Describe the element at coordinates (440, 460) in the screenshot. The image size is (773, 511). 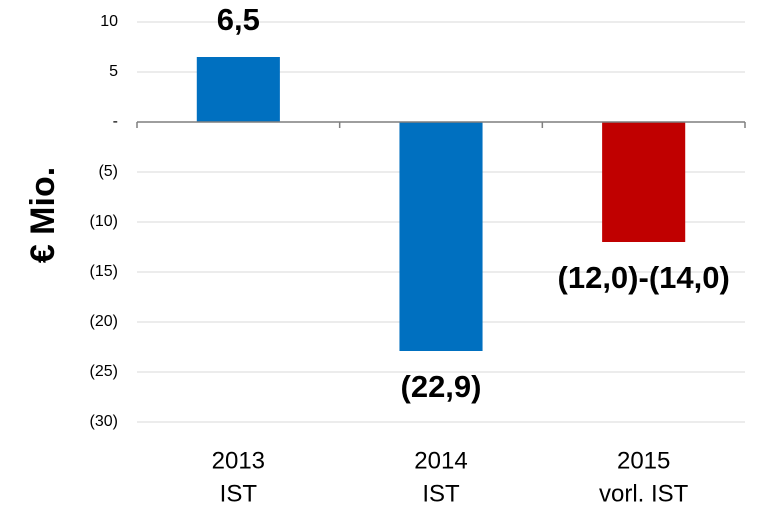
I see `x-tick-label: 2014` at that location.